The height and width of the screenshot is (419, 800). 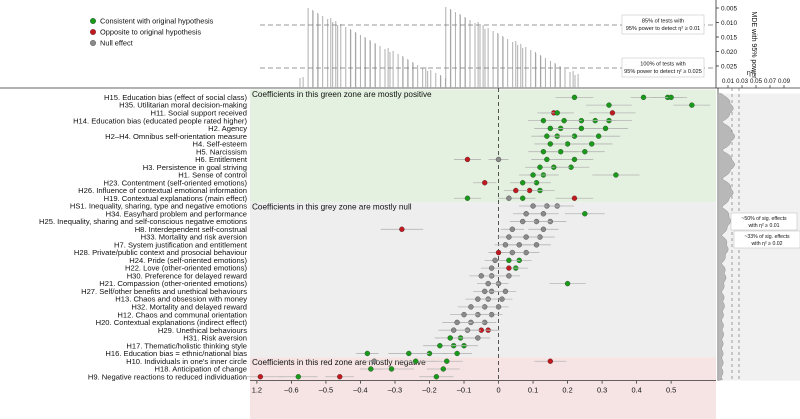 I want to click on hypothesis-label: H12. Chaos and communal orientation, so click(x=182, y=314).